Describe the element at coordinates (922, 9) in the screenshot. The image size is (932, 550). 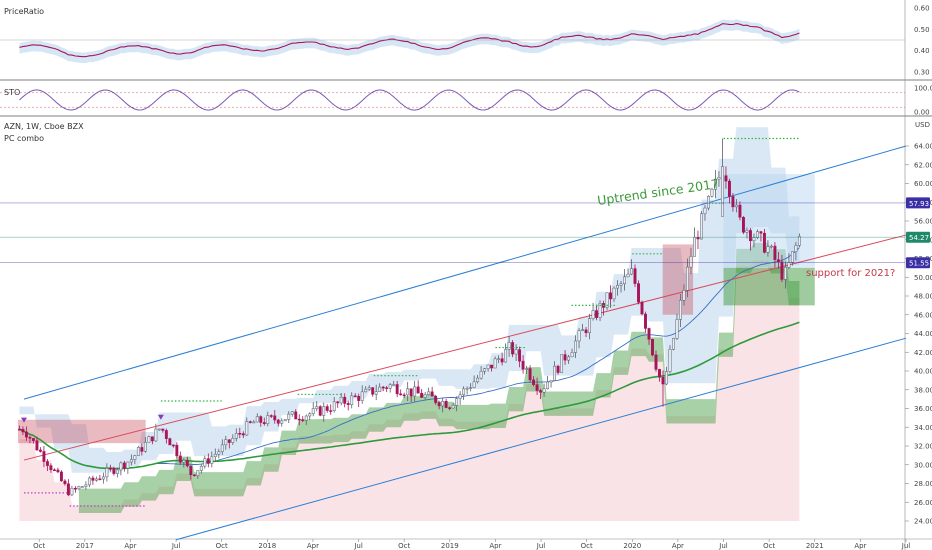
I see `ratio-tick-label: 0.60` at that location.